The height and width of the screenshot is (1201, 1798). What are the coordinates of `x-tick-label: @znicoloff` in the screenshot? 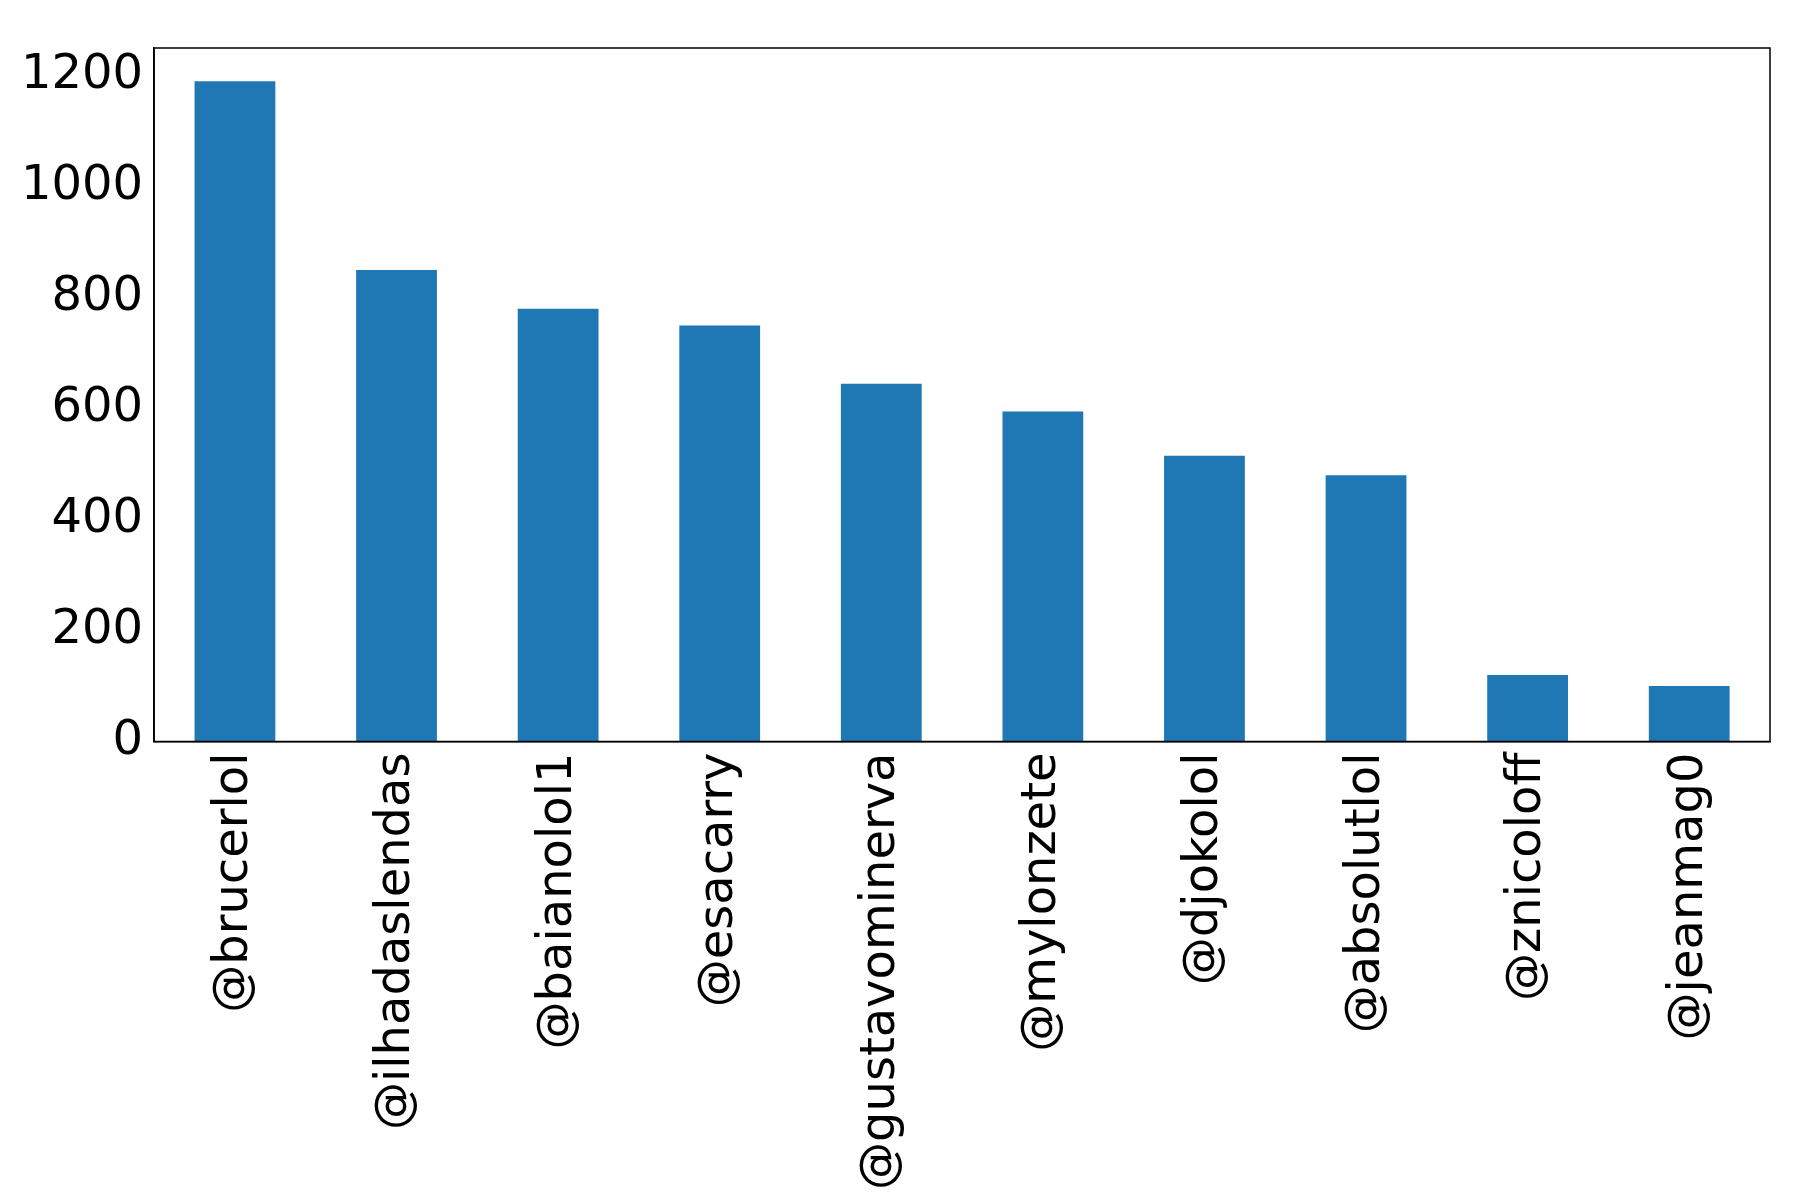 It's located at (1523, 876).